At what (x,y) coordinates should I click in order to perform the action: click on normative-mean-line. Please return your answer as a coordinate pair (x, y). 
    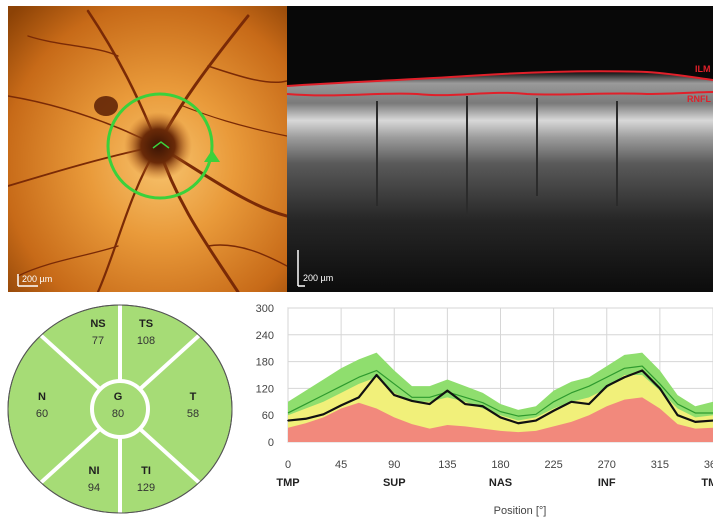
    Looking at the image, I should click on (500, 391).